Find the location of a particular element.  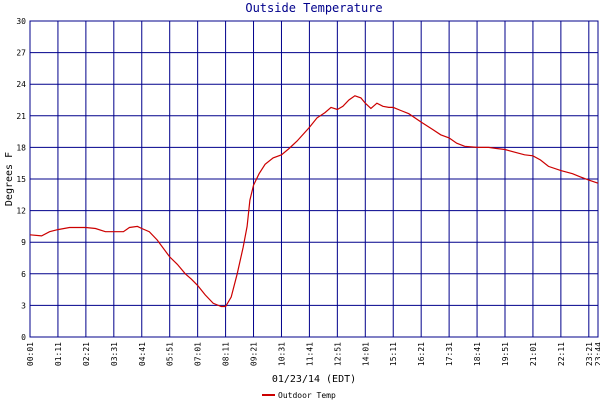

y-axis-ticks: 0 3 6 9 12 15 18 21 24 27 30 is located at coordinates (21, 179).